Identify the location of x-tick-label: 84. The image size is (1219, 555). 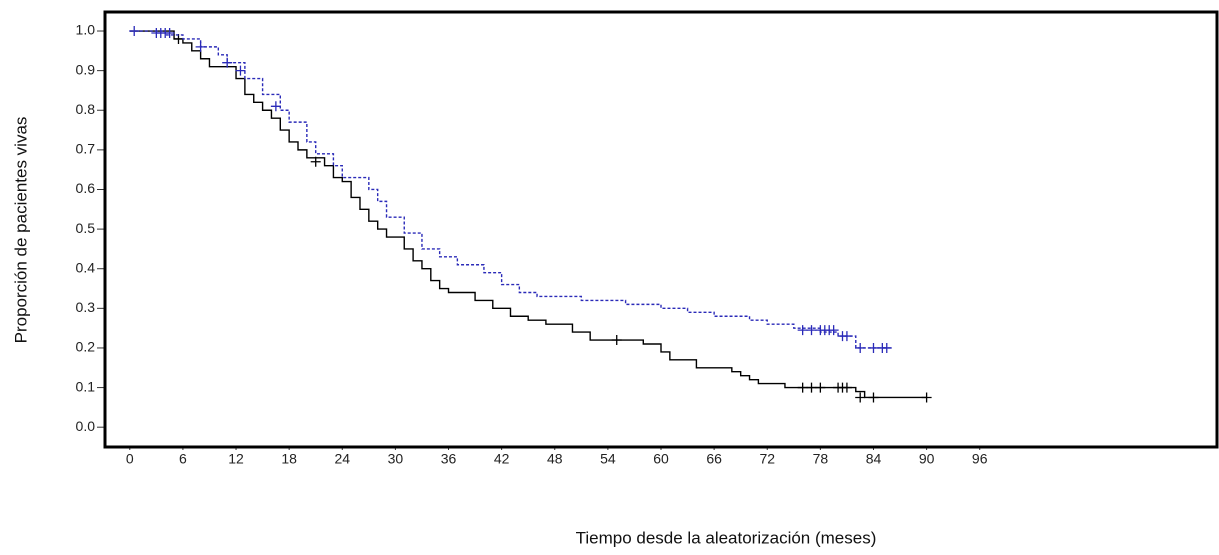
(874, 459).